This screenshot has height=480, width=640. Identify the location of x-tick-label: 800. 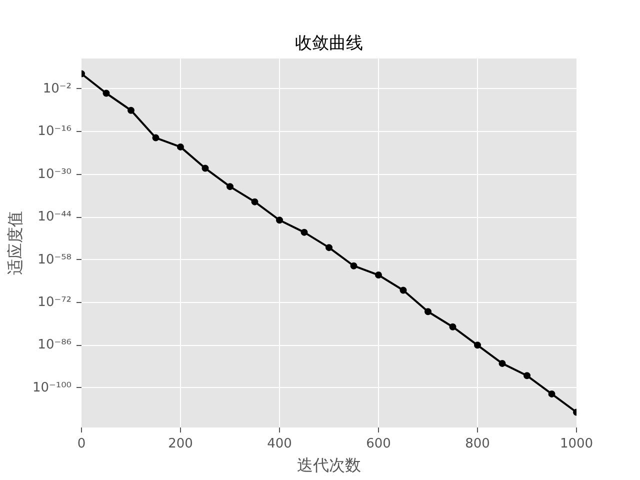
(477, 444).